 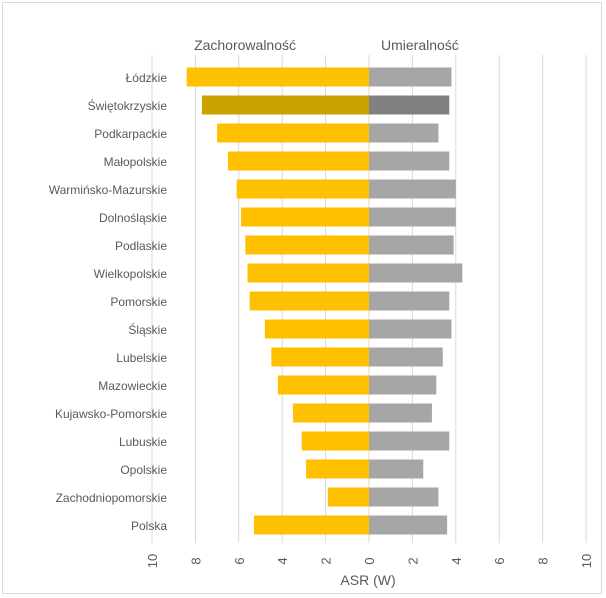 I want to click on category-label: Warmińsko-Mazurskie, so click(x=108, y=190).